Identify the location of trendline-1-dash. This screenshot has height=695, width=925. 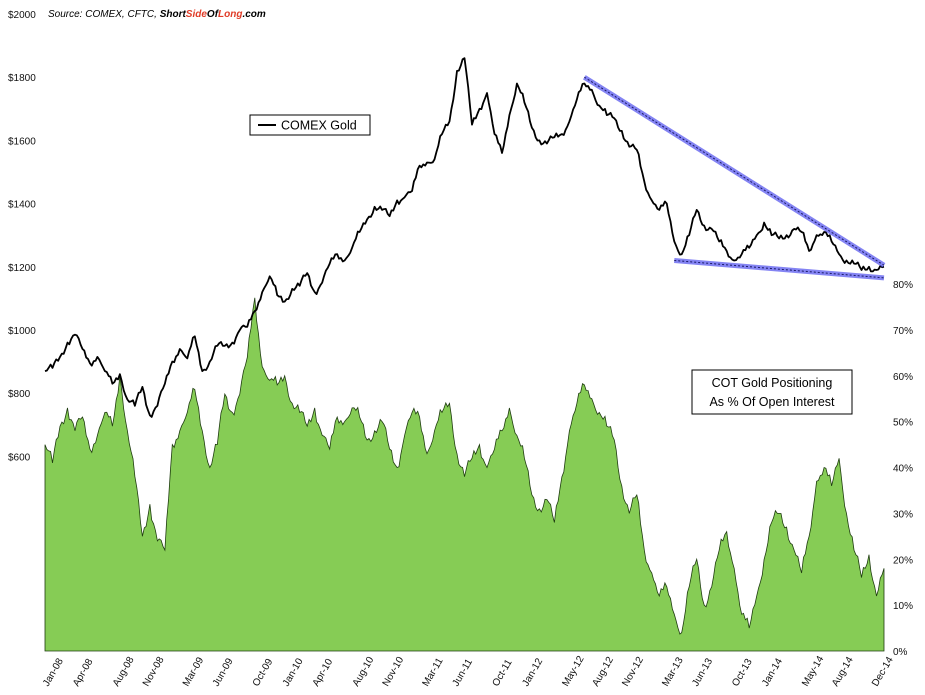
(734, 171).